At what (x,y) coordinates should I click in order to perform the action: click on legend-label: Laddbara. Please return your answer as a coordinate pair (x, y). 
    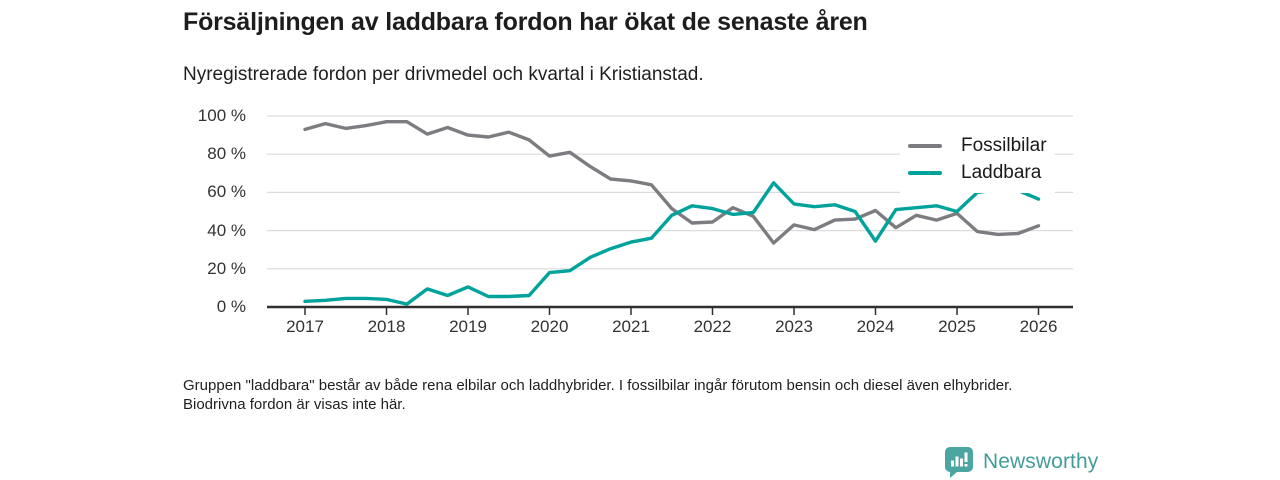
    Looking at the image, I should click on (1001, 172).